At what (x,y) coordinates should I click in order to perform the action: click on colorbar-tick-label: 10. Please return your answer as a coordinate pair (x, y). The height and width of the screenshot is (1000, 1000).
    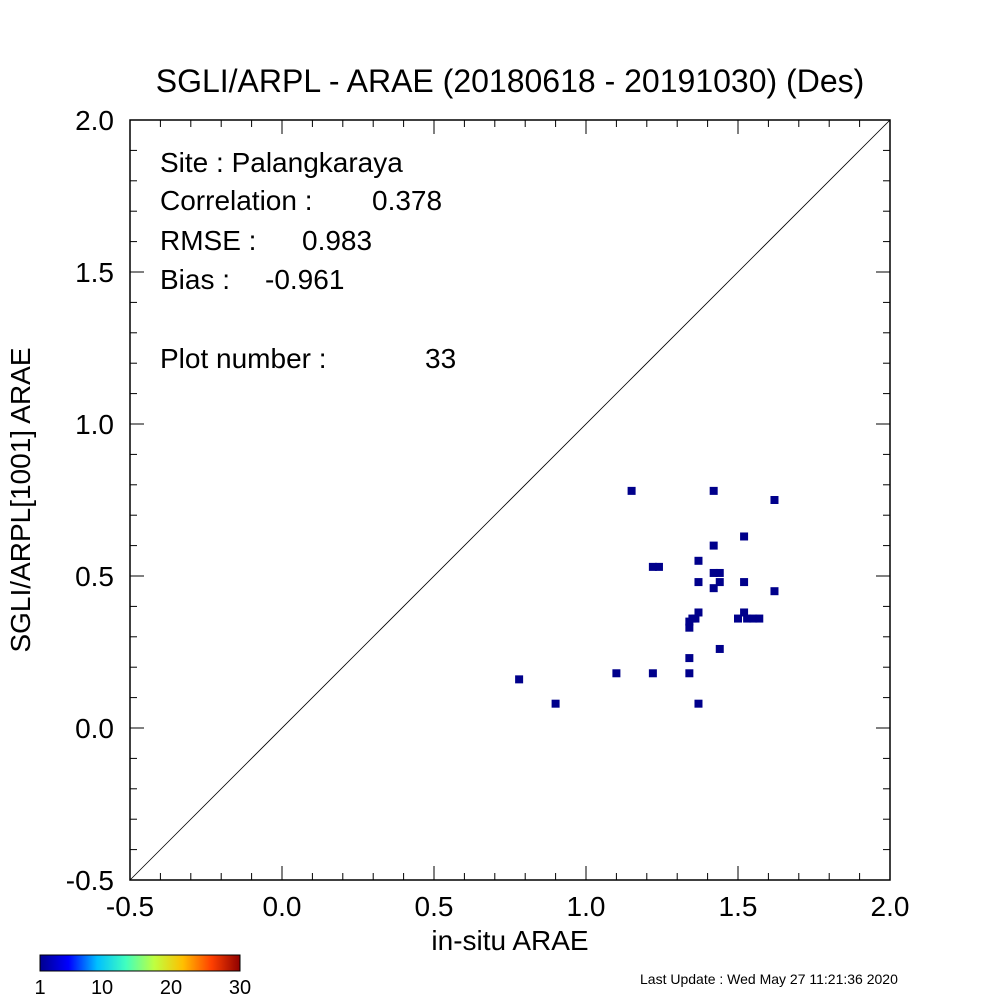
    Looking at the image, I should click on (102, 988).